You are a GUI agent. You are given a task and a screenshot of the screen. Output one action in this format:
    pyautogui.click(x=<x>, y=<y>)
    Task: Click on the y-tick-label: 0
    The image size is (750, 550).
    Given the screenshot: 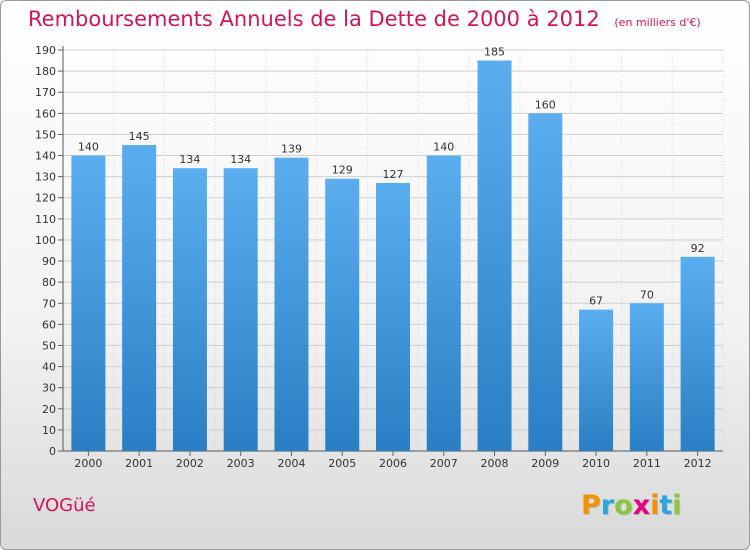 What is the action you would take?
    pyautogui.click(x=52, y=451)
    